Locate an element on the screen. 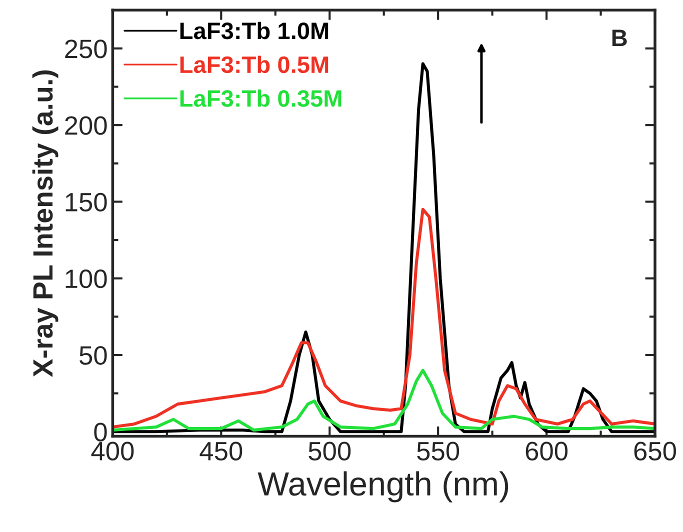 The height and width of the screenshot is (532, 683). y-tick-label: 250 is located at coordinates (86, 49).